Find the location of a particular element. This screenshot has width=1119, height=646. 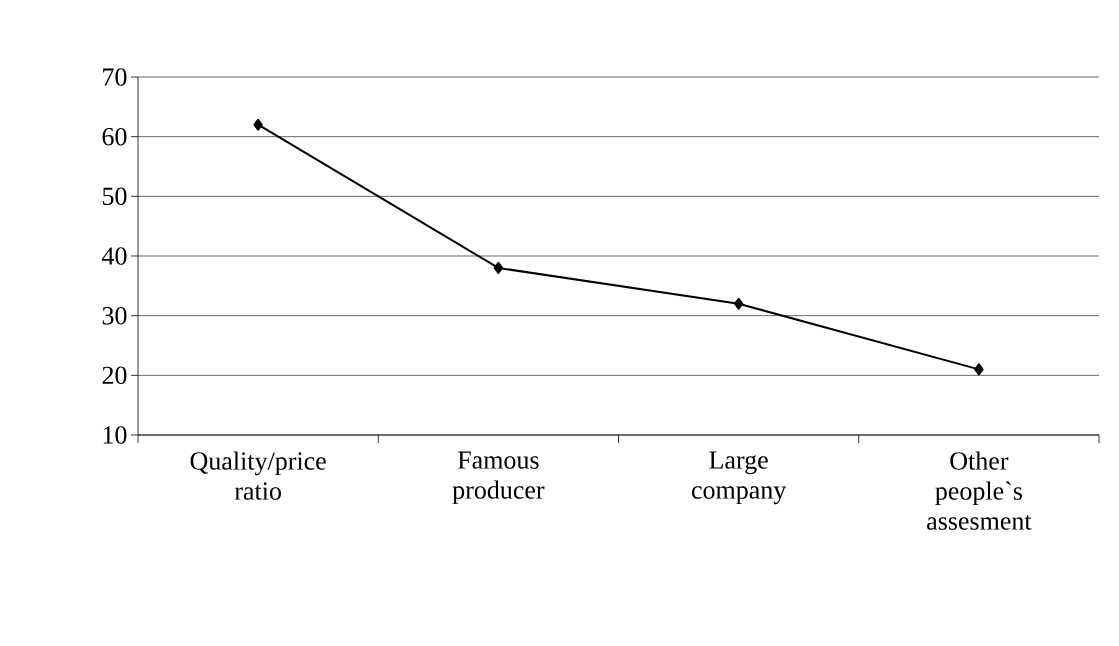

y-tick-label: 60 is located at coordinates (114, 136).